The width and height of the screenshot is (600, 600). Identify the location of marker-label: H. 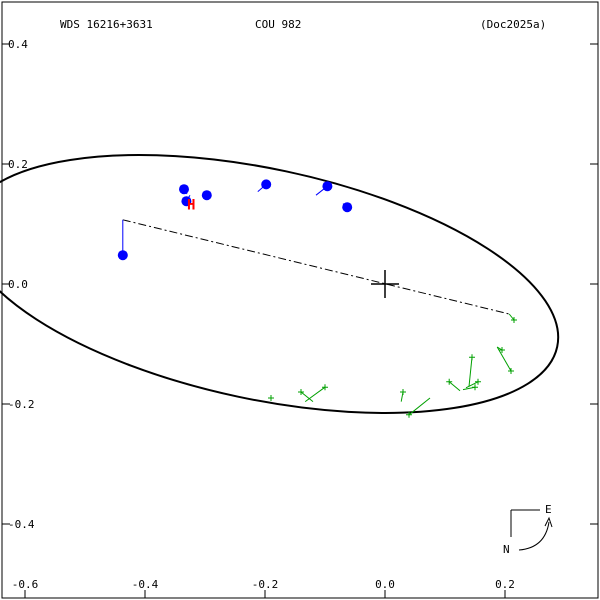
(191, 206).